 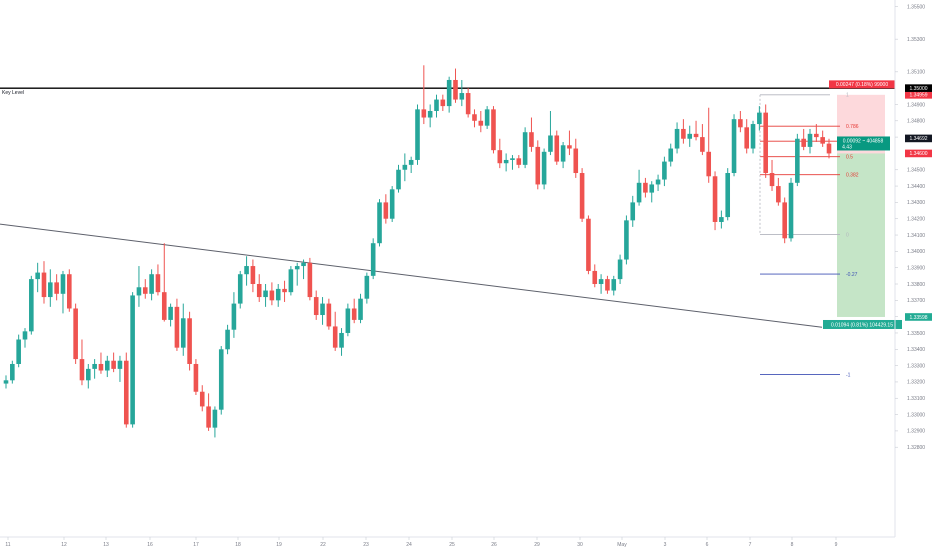 What do you see at coordinates (537, 545) in the screenshot?
I see `time-tick-label: 29` at bounding box center [537, 545].